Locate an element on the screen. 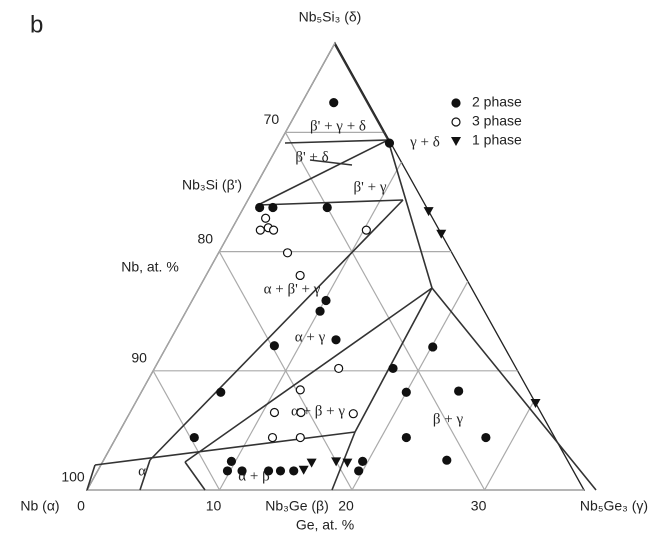  region-label: α + β + γ is located at coordinates (318, 411).